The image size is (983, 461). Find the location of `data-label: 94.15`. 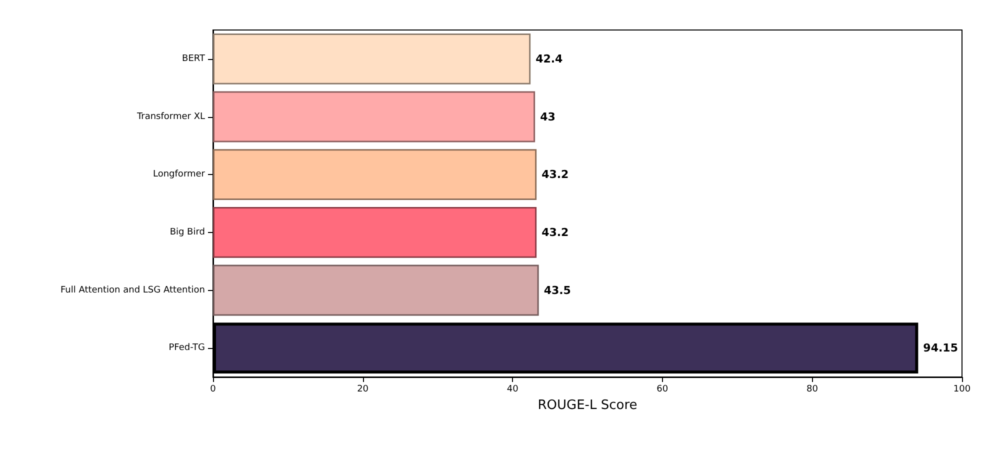

data-label: 94.15 is located at coordinates (940, 348).